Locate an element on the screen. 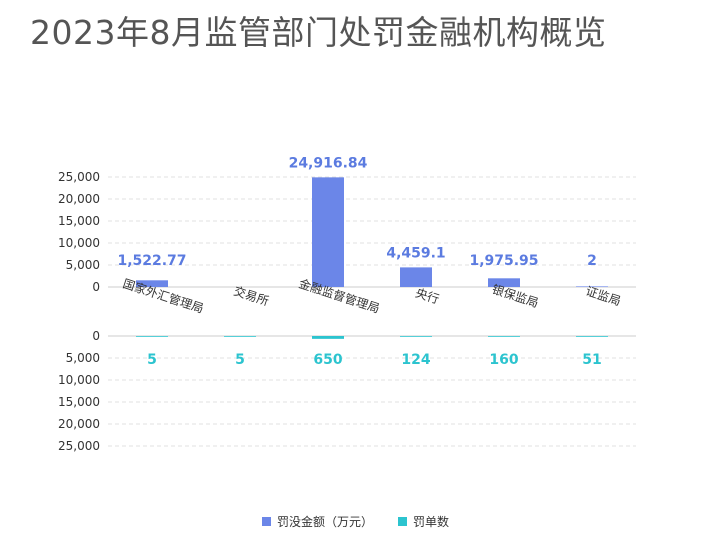 This screenshot has width=722, height=555. y-tick-top: 20,000 is located at coordinates (79, 199).